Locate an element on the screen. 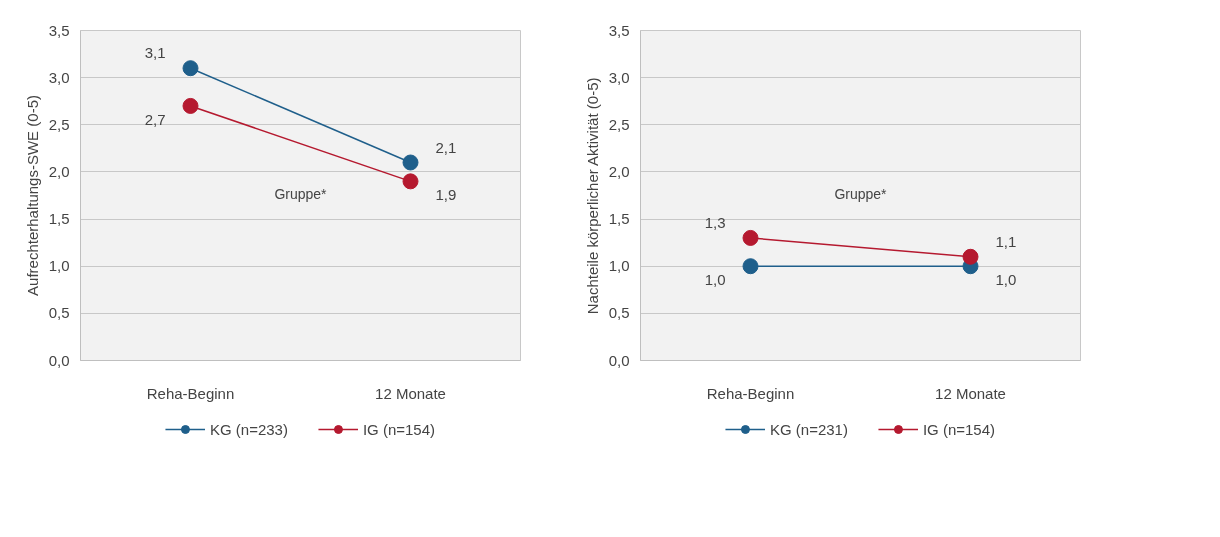 This screenshot has height=537, width=1220. legend-label: KG (n=231) is located at coordinates (808, 429).